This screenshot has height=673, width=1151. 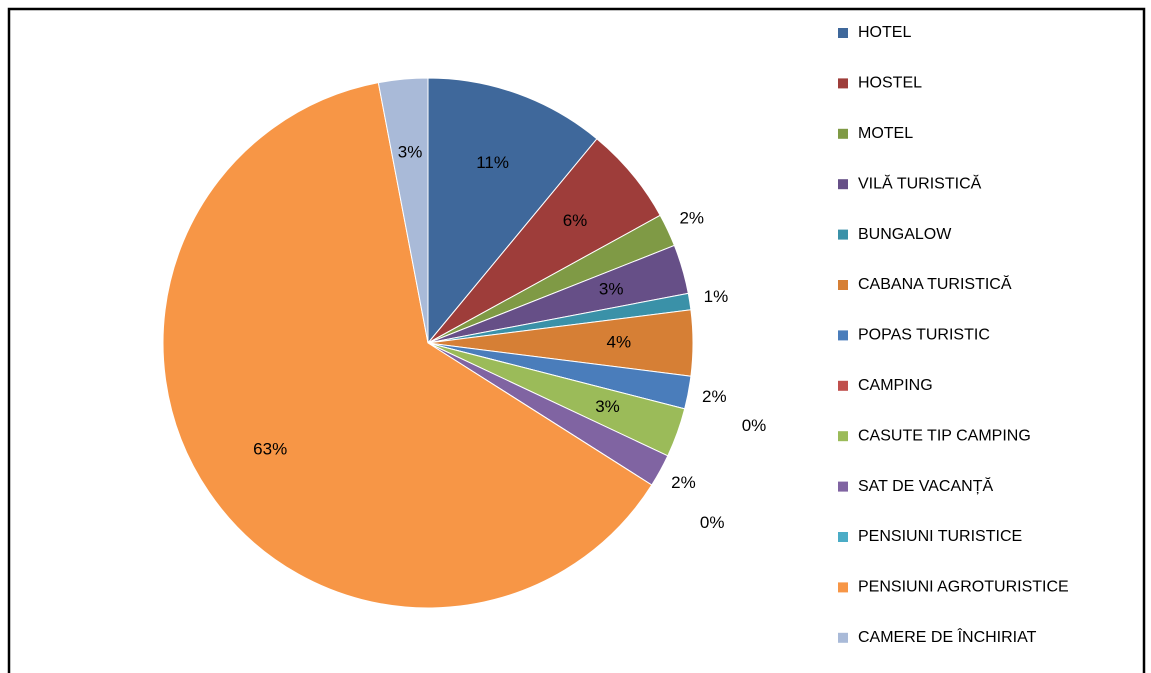 What do you see at coordinates (884, 32) in the screenshot?
I see `legend-label: HOTEL` at bounding box center [884, 32].